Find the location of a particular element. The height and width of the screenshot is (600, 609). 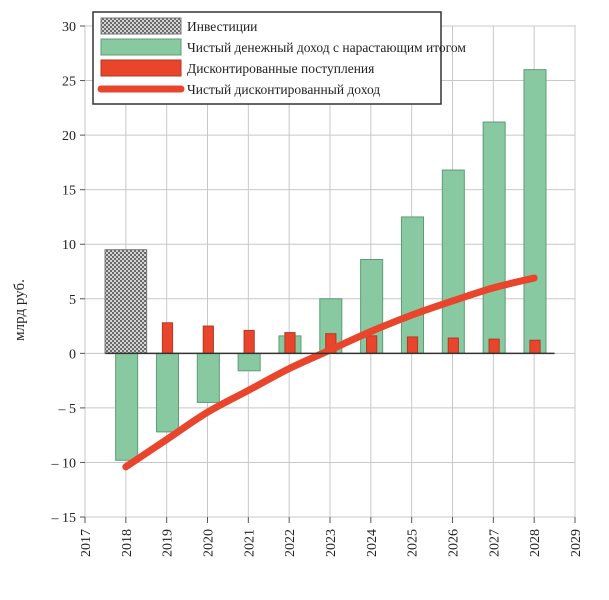

y-tick-label: 15 is located at coordinates (69, 191).